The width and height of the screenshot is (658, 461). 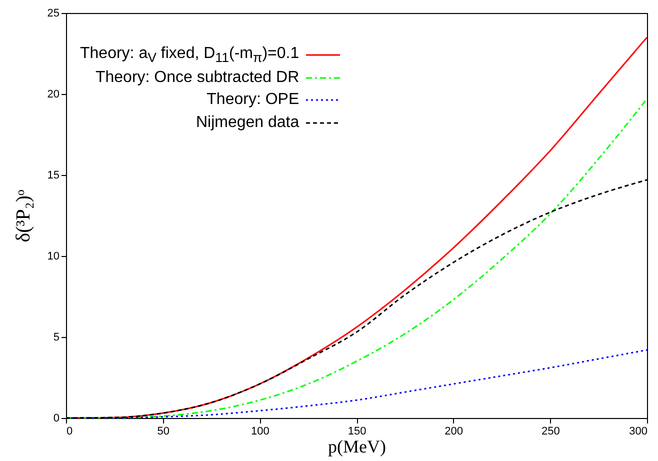 I want to click on y-tick-label: 20, so click(x=53, y=94).